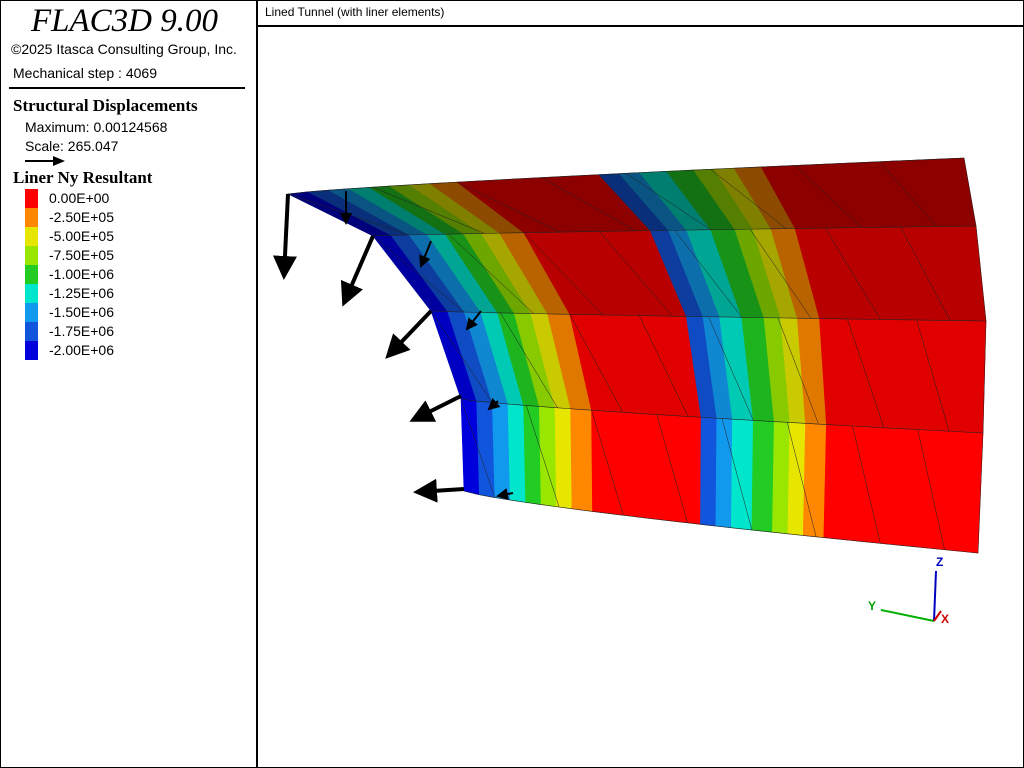 The height and width of the screenshot is (768, 1024). I want to click on axis-label: Z, so click(939, 562).